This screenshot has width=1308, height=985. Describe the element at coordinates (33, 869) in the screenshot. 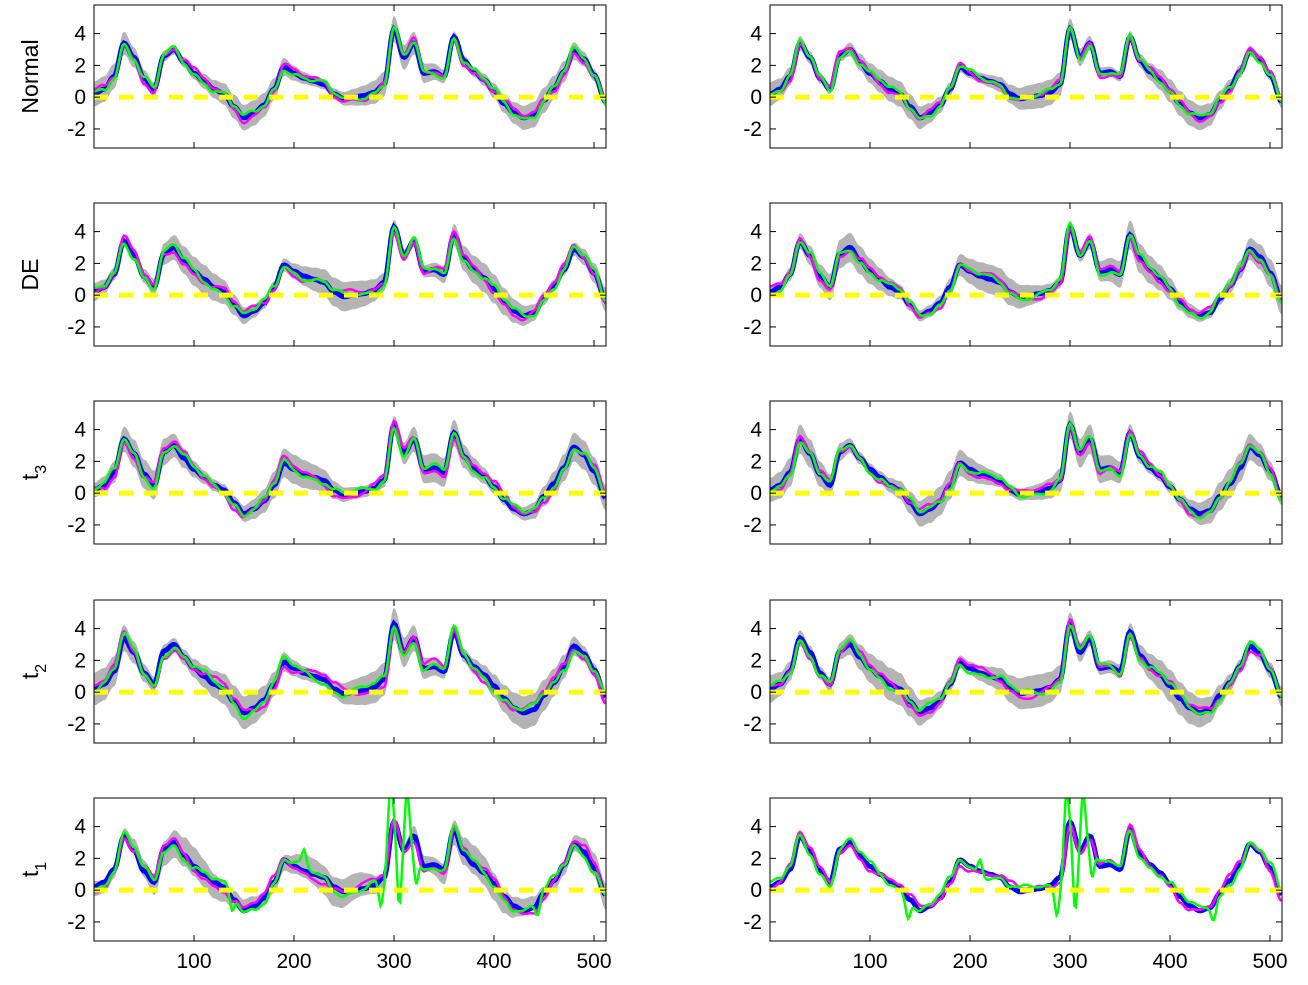

I see `row-label: t1` at that location.